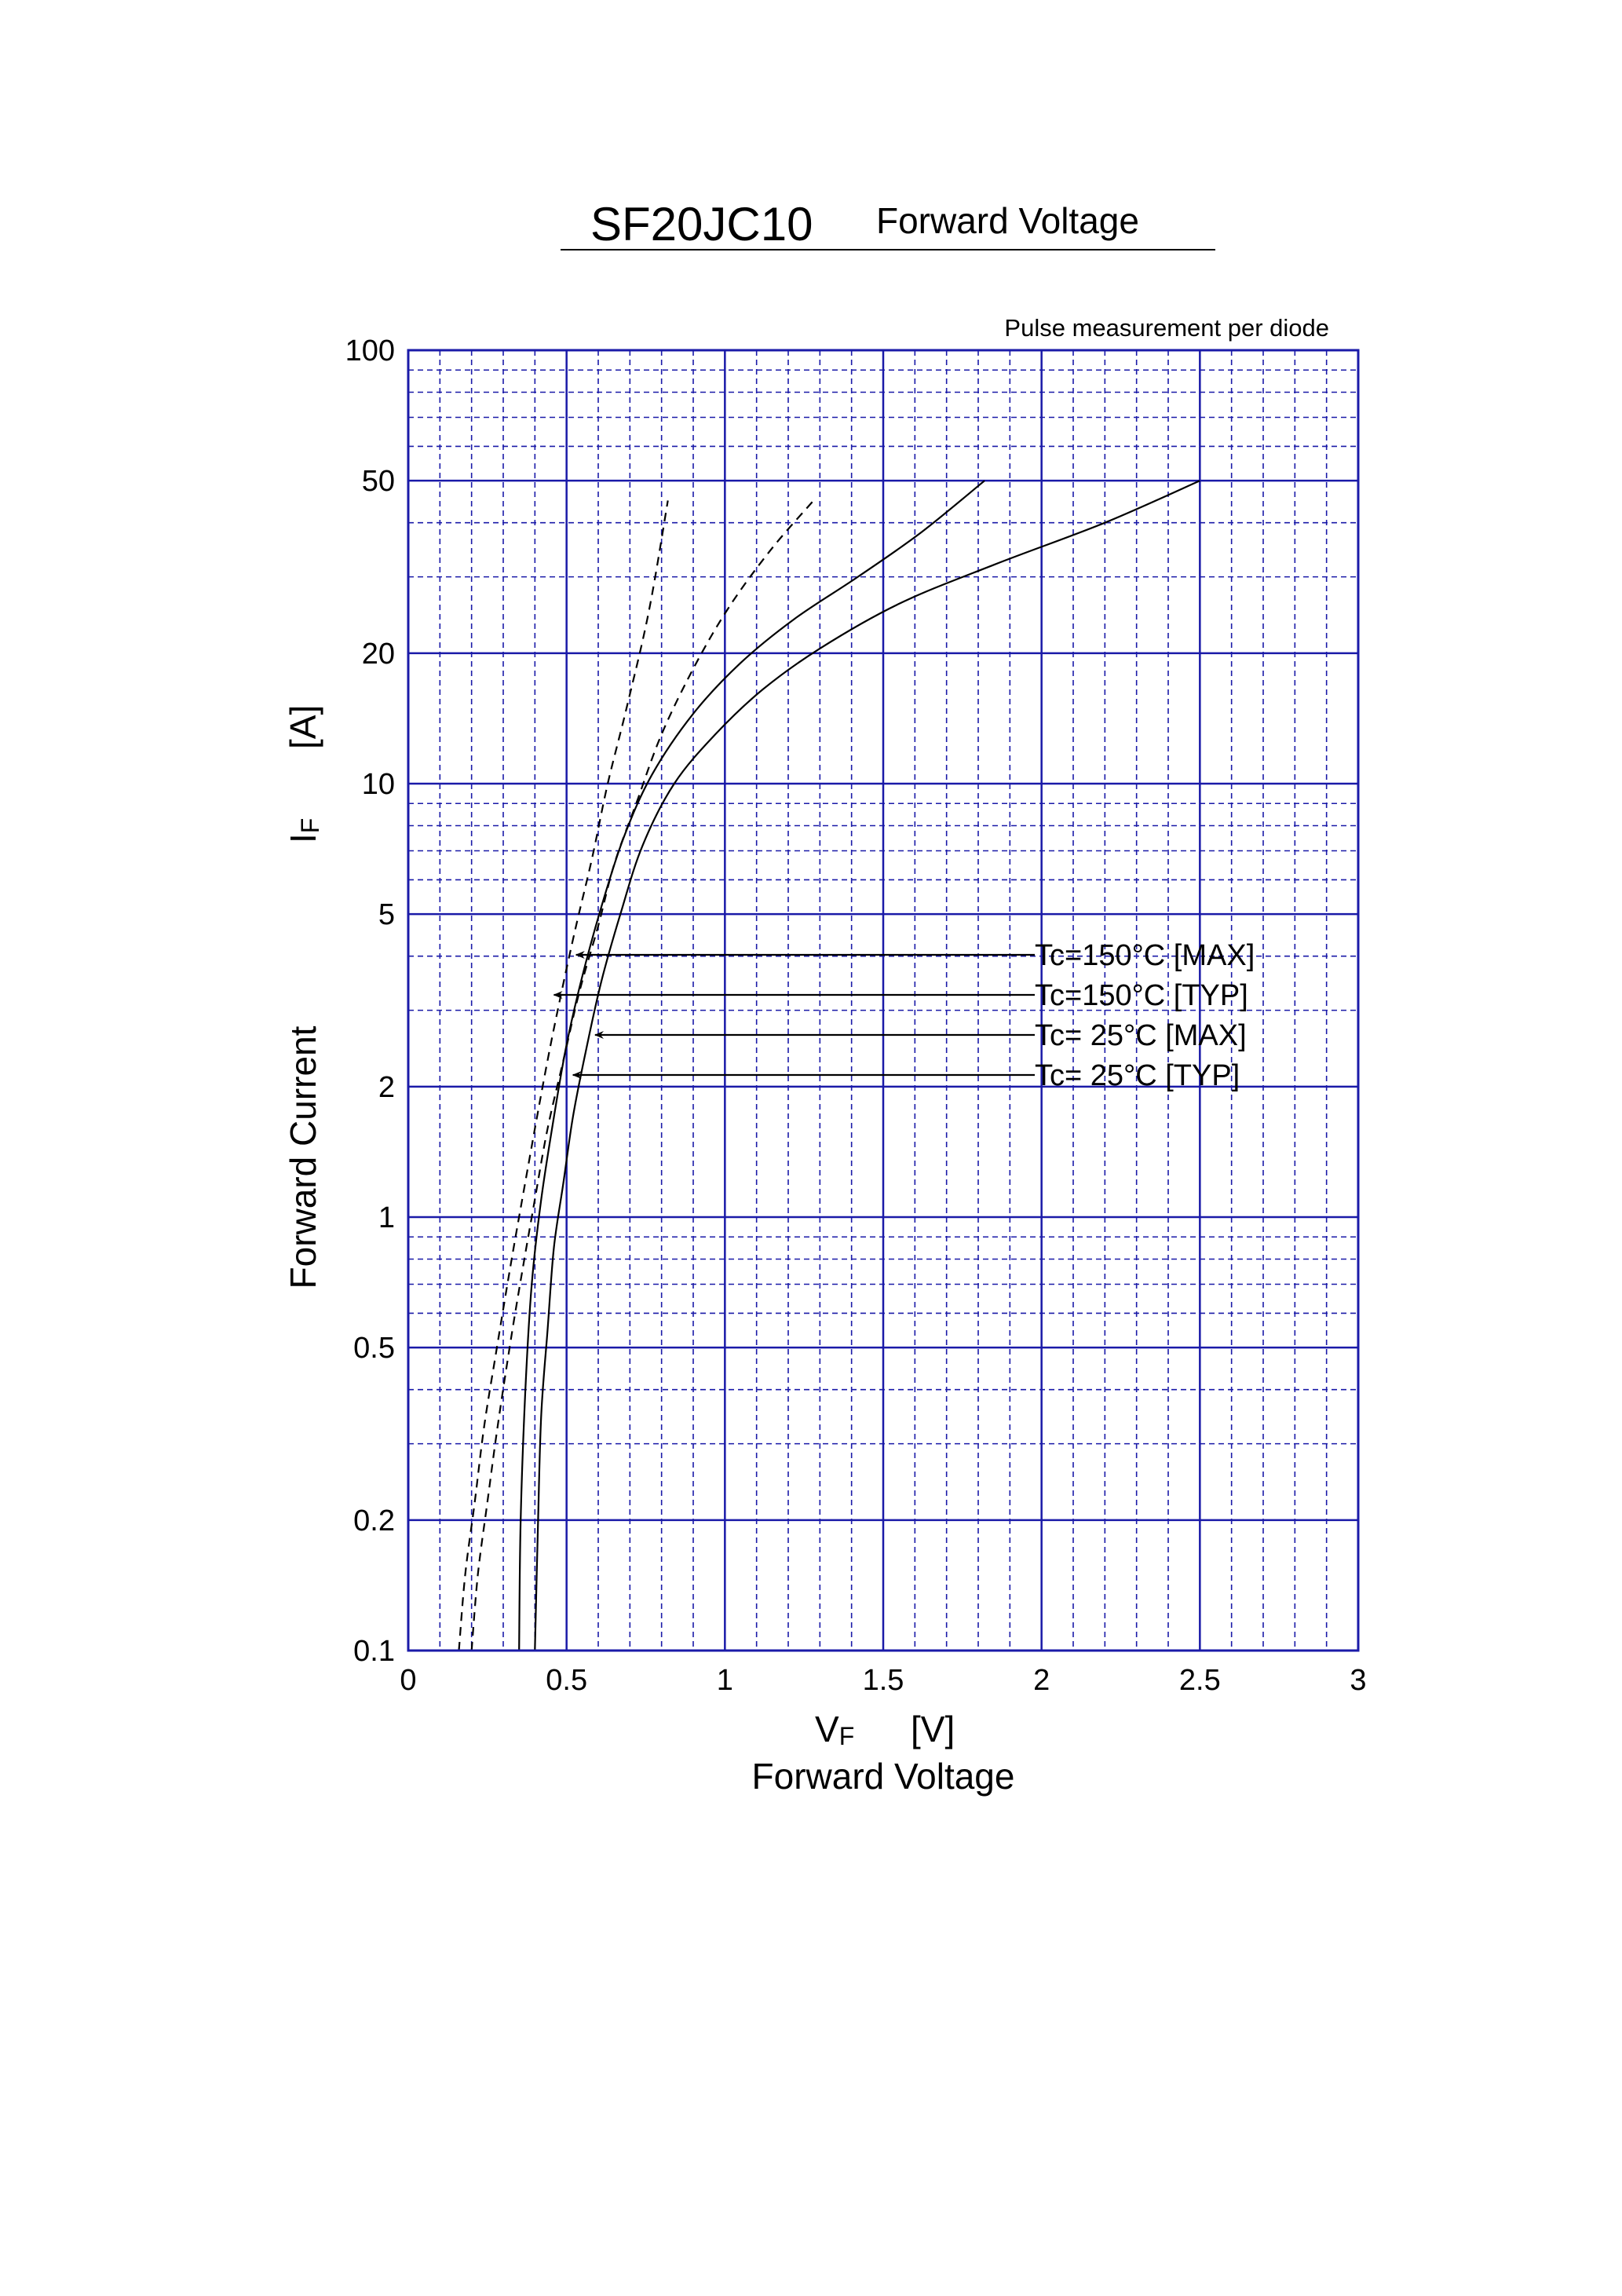  Describe the element at coordinates (386, 1218) in the screenshot. I see `y-tick-label: 1` at that location.